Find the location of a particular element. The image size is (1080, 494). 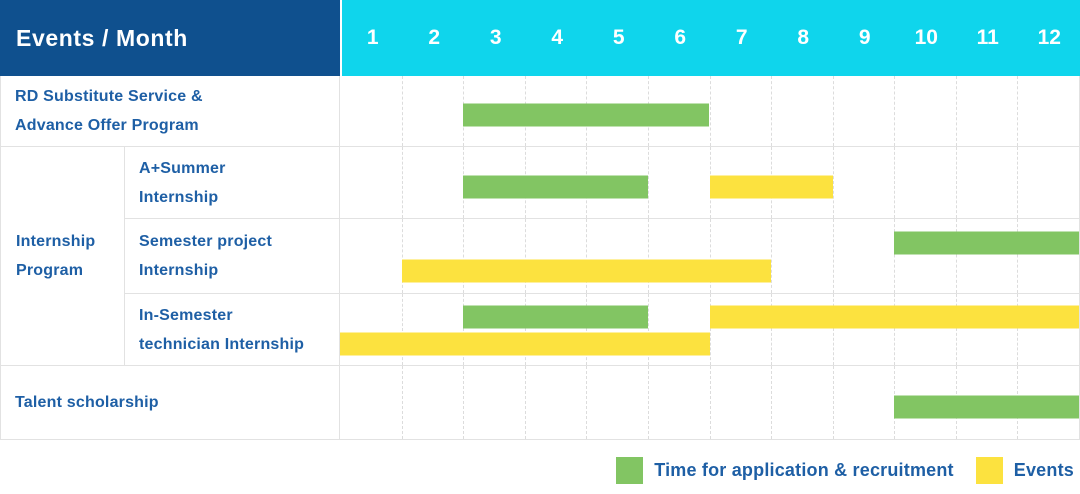

row-chart-in-semester-technician is located at coordinates (709, 329).